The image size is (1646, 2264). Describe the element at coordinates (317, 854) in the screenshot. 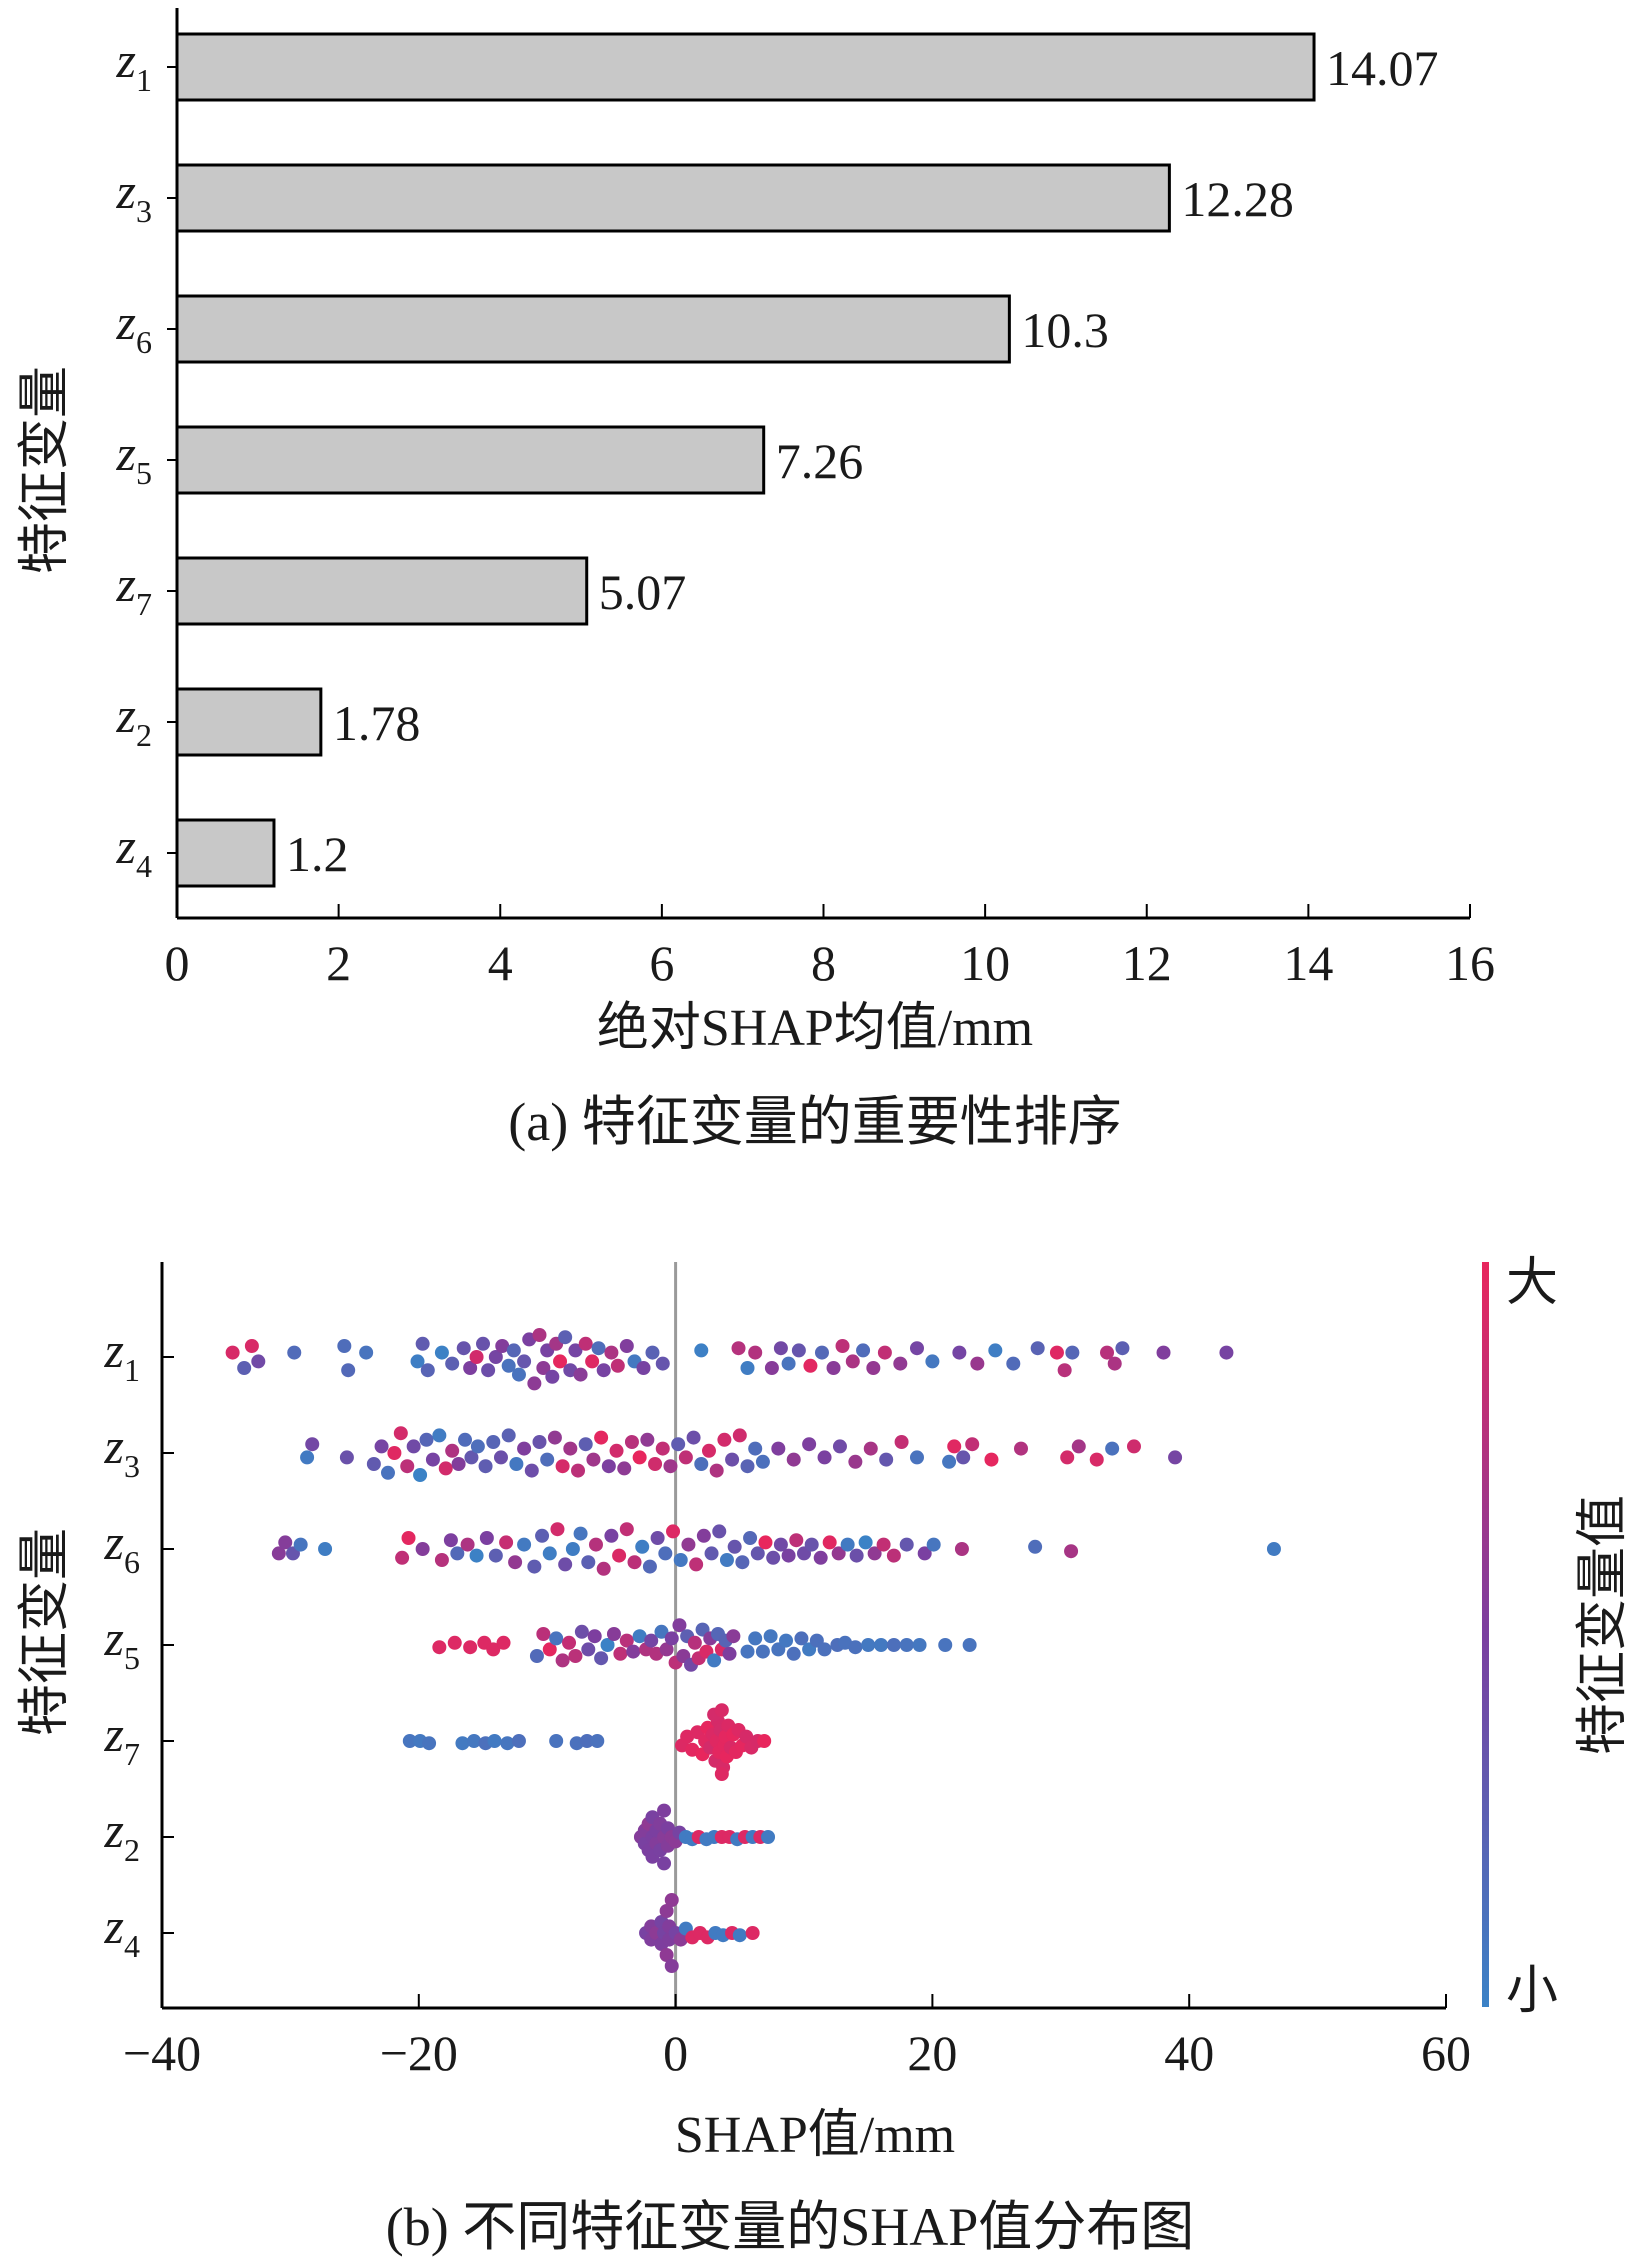

I see `value-label-z4: 1.2` at that location.